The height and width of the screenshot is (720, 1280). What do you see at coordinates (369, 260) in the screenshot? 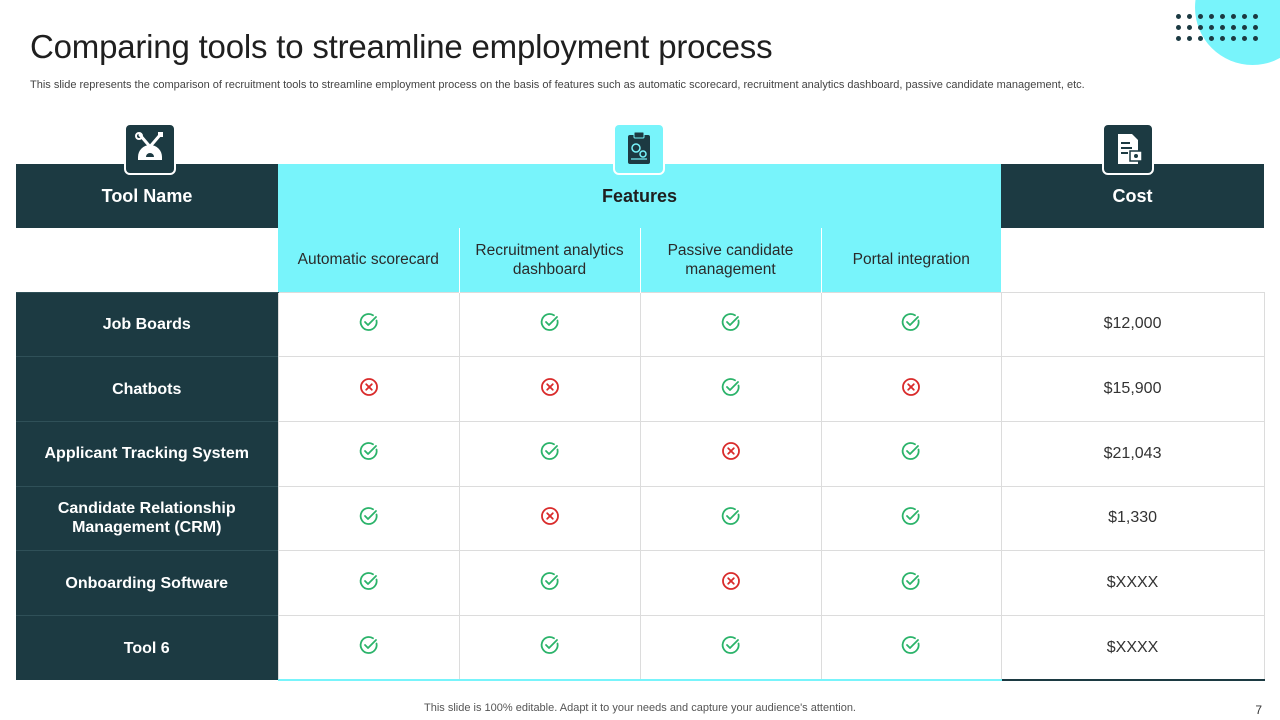
I see `feature-header: Automatic scorecard` at bounding box center [369, 260].